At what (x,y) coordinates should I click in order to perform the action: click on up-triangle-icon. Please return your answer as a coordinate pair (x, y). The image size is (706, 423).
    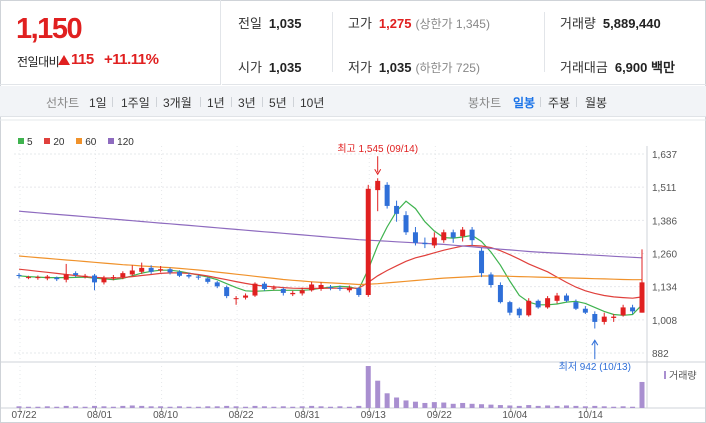
    Looking at the image, I should click on (64, 60).